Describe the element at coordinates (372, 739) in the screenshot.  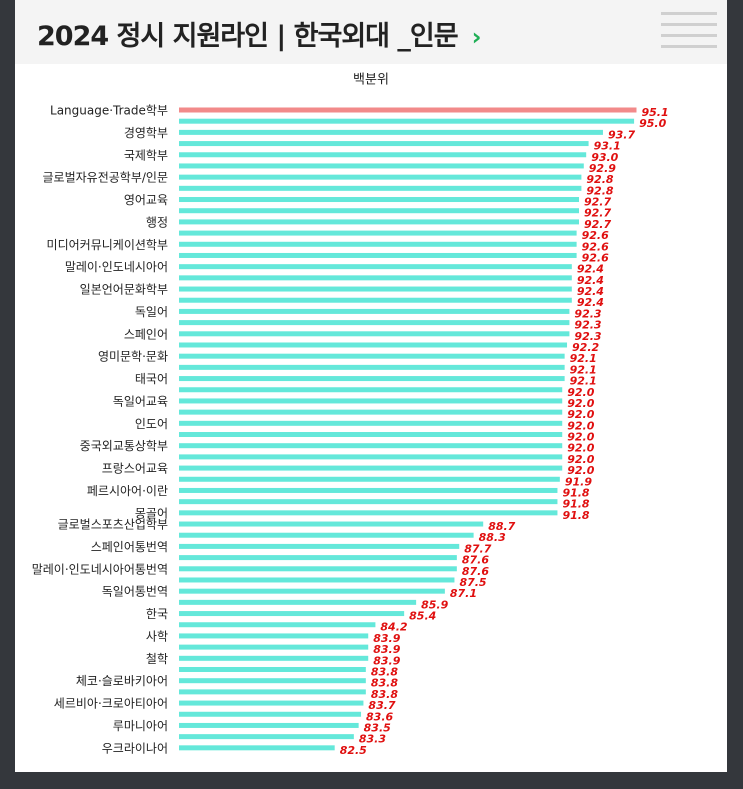
I see `value-label: 83.3` at that location.